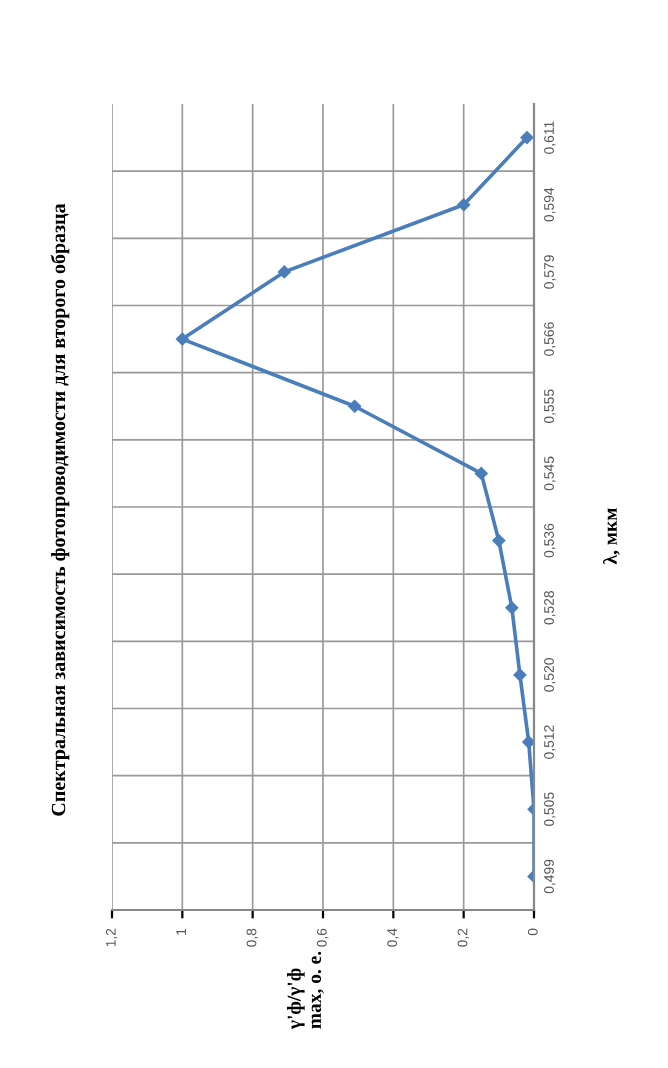  I want to click on text: γ'ф/γ'ф max, о. е., so click(305, 990).